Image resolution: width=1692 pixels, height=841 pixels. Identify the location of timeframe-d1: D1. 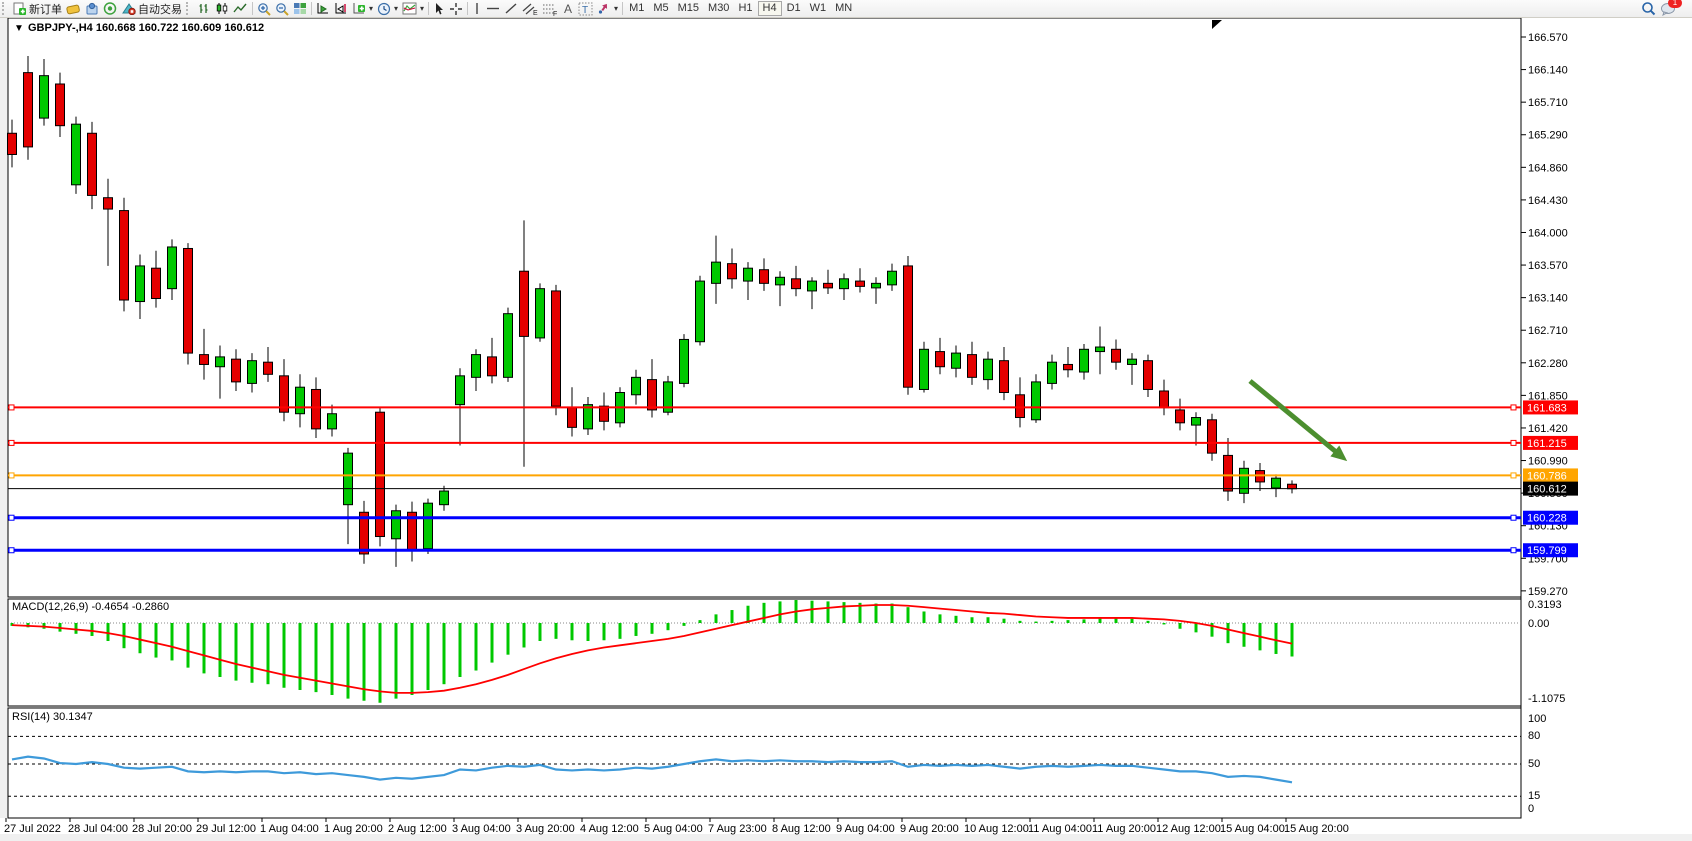
(793, 8).